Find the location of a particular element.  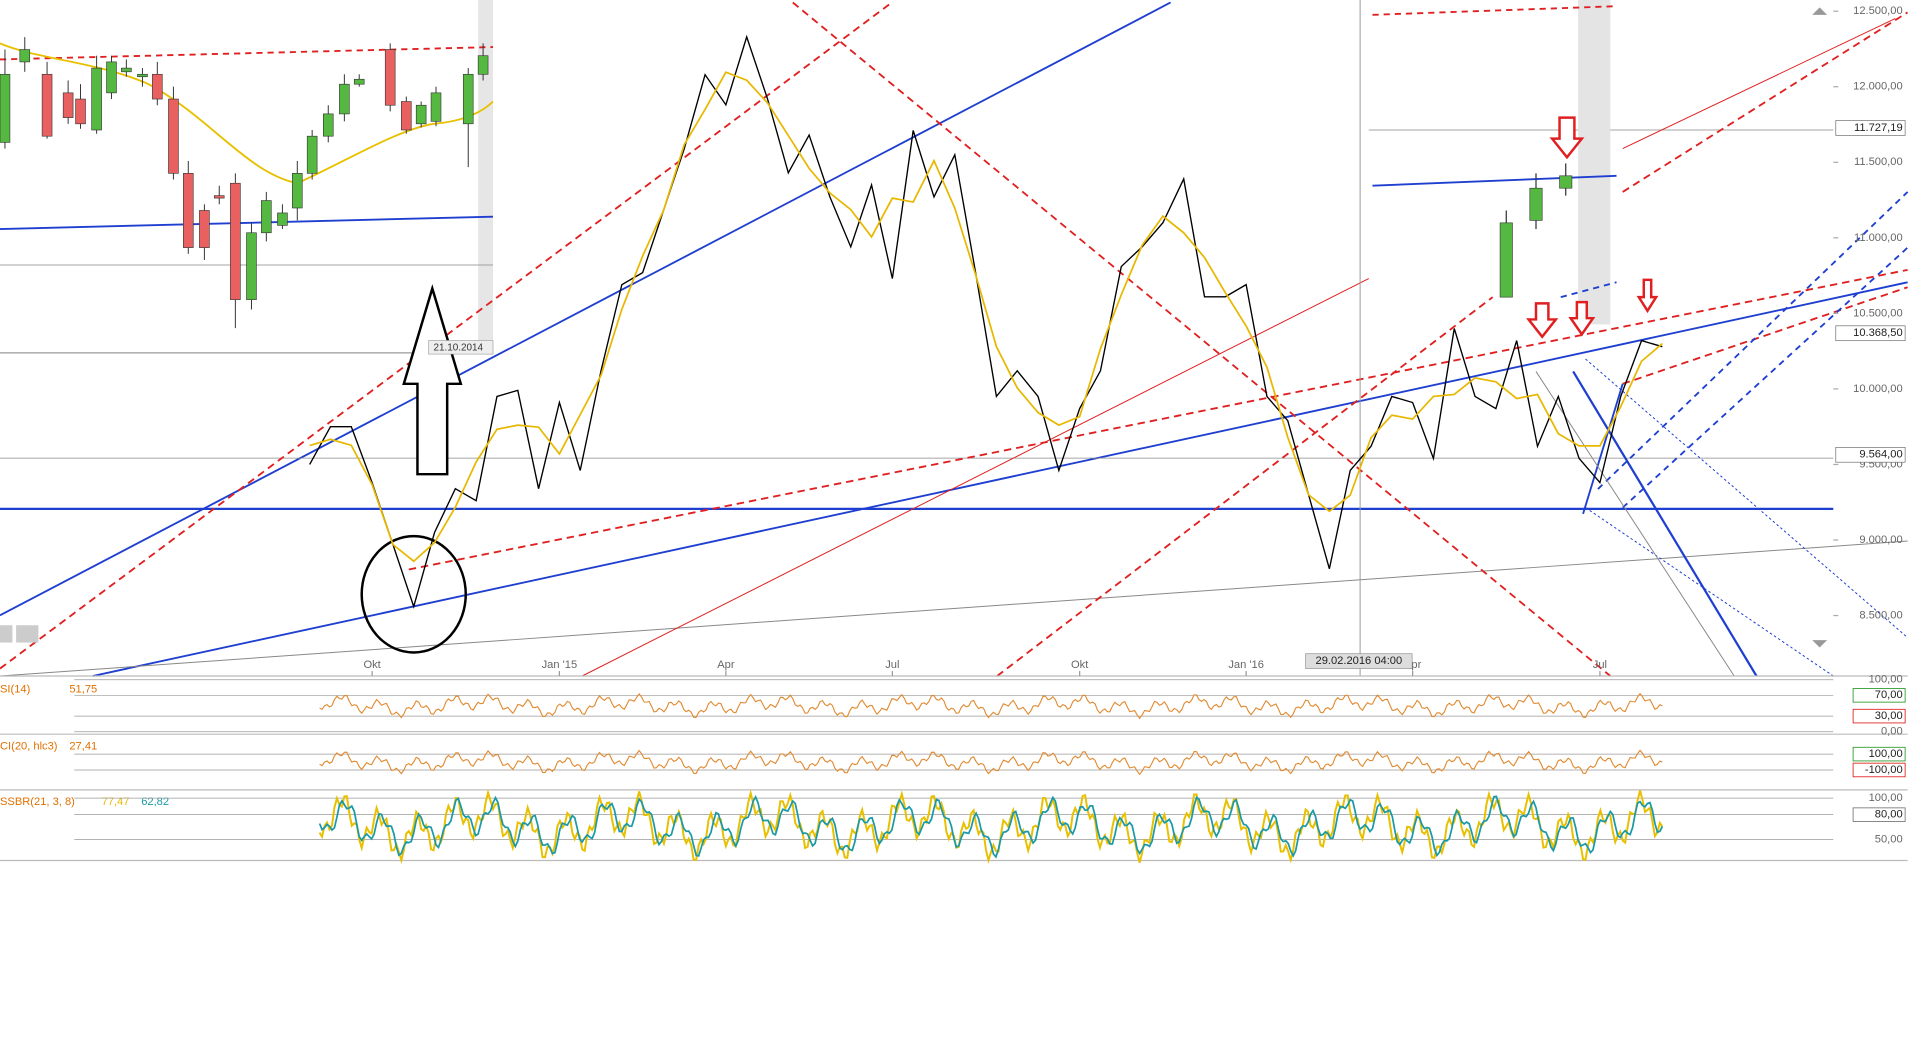

indicator-tick-label: 80,00 is located at coordinates (1889, 815).